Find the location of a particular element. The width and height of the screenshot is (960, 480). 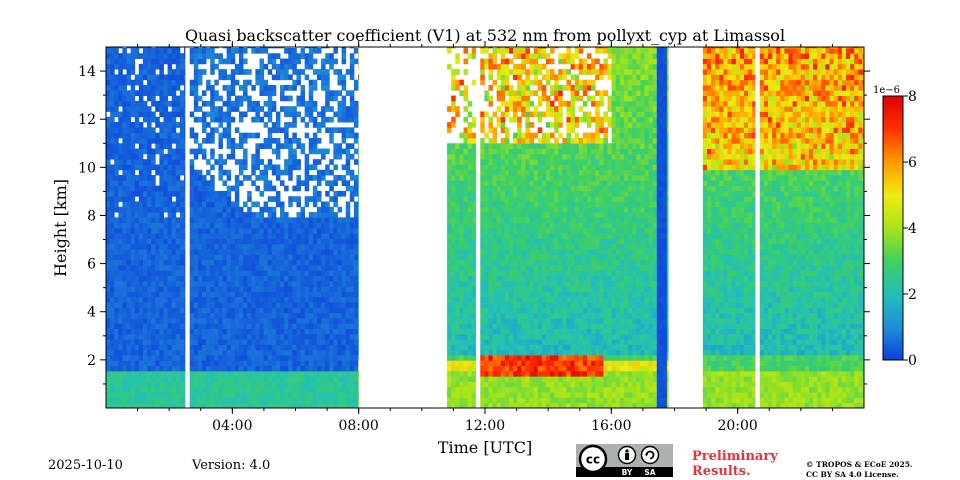

colorbar-tick-label: 6 is located at coordinates (912, 163).